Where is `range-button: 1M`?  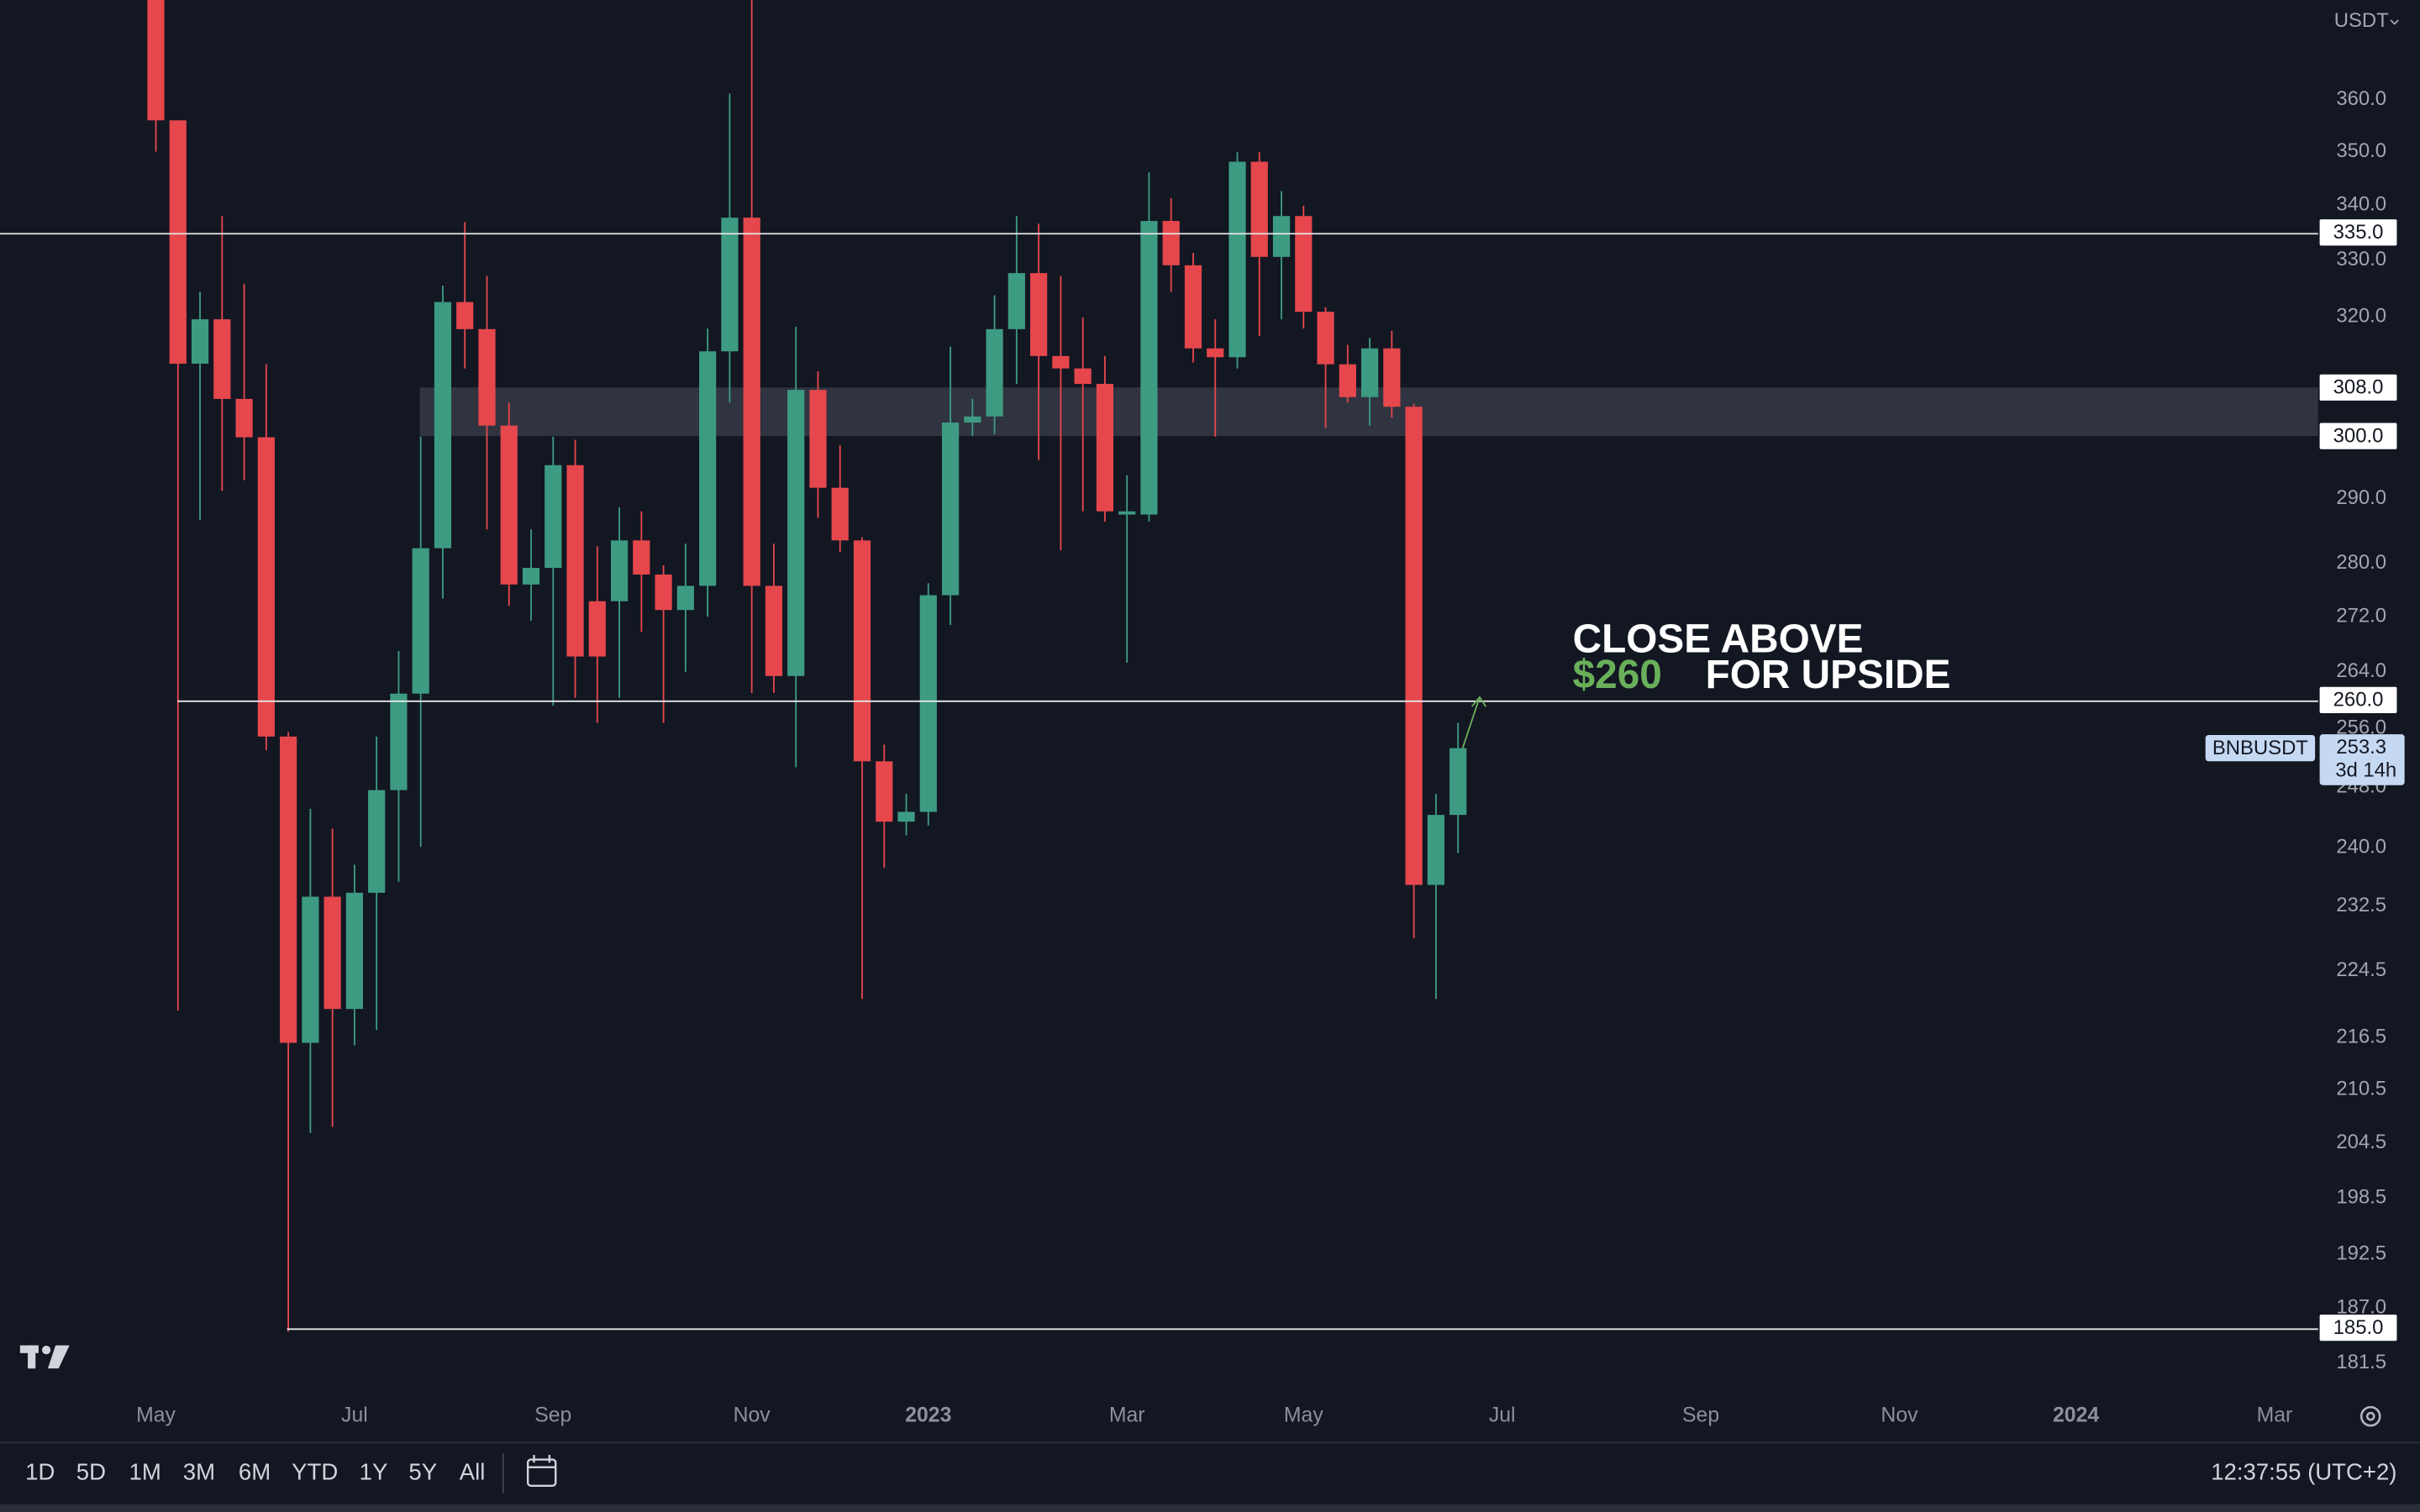 range-button: 1M is located at coordinates (145, 1471).